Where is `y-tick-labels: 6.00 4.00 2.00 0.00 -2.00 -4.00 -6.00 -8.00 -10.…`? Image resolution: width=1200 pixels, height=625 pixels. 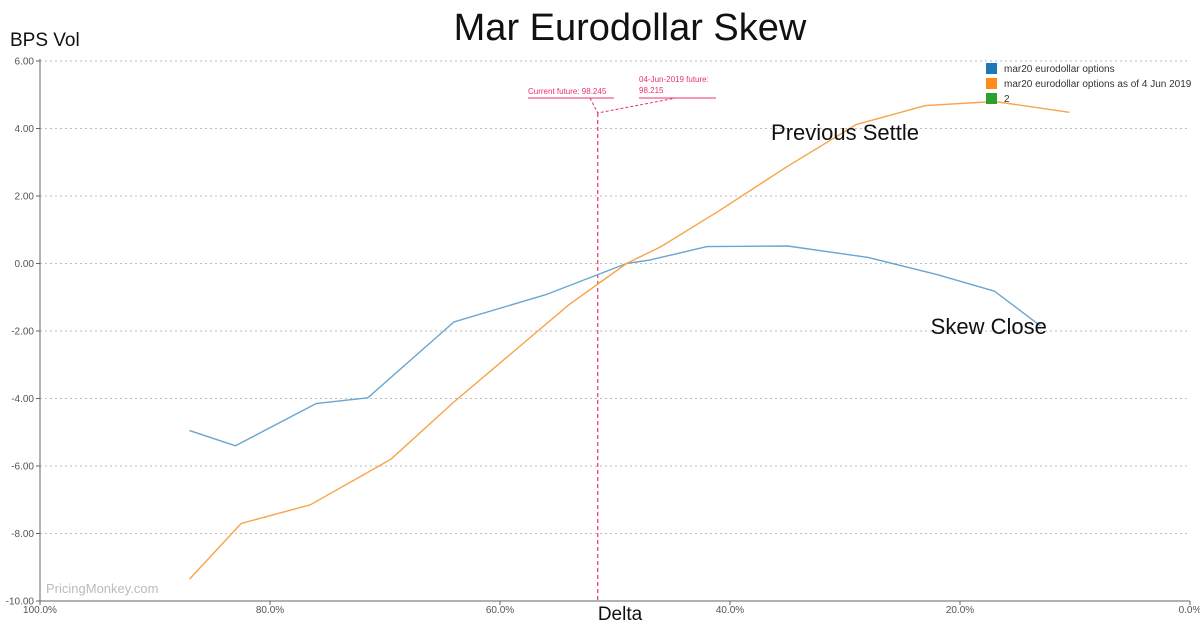
y-tick-labels: 6.00 4.00 2.00 0.00 -2.00 -4.00 -6.00 -8.00 -10.… is located at coordinates (20, 332).